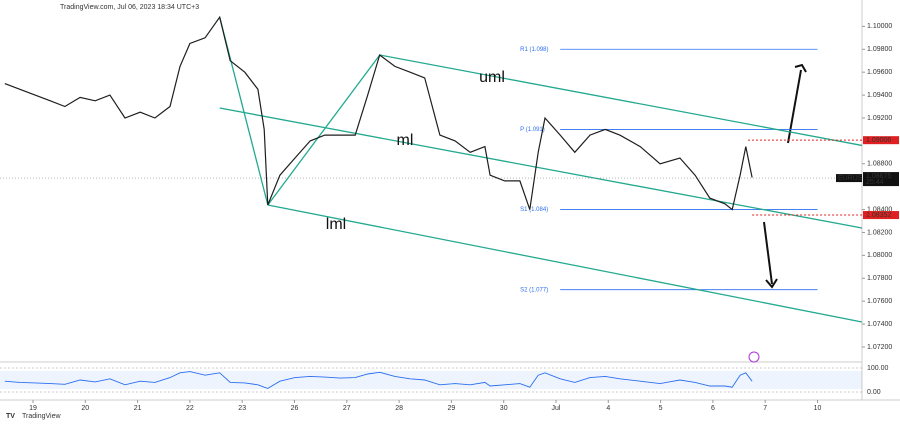  I want to click on y-tick-label: 1.07400, so click(879, 324).